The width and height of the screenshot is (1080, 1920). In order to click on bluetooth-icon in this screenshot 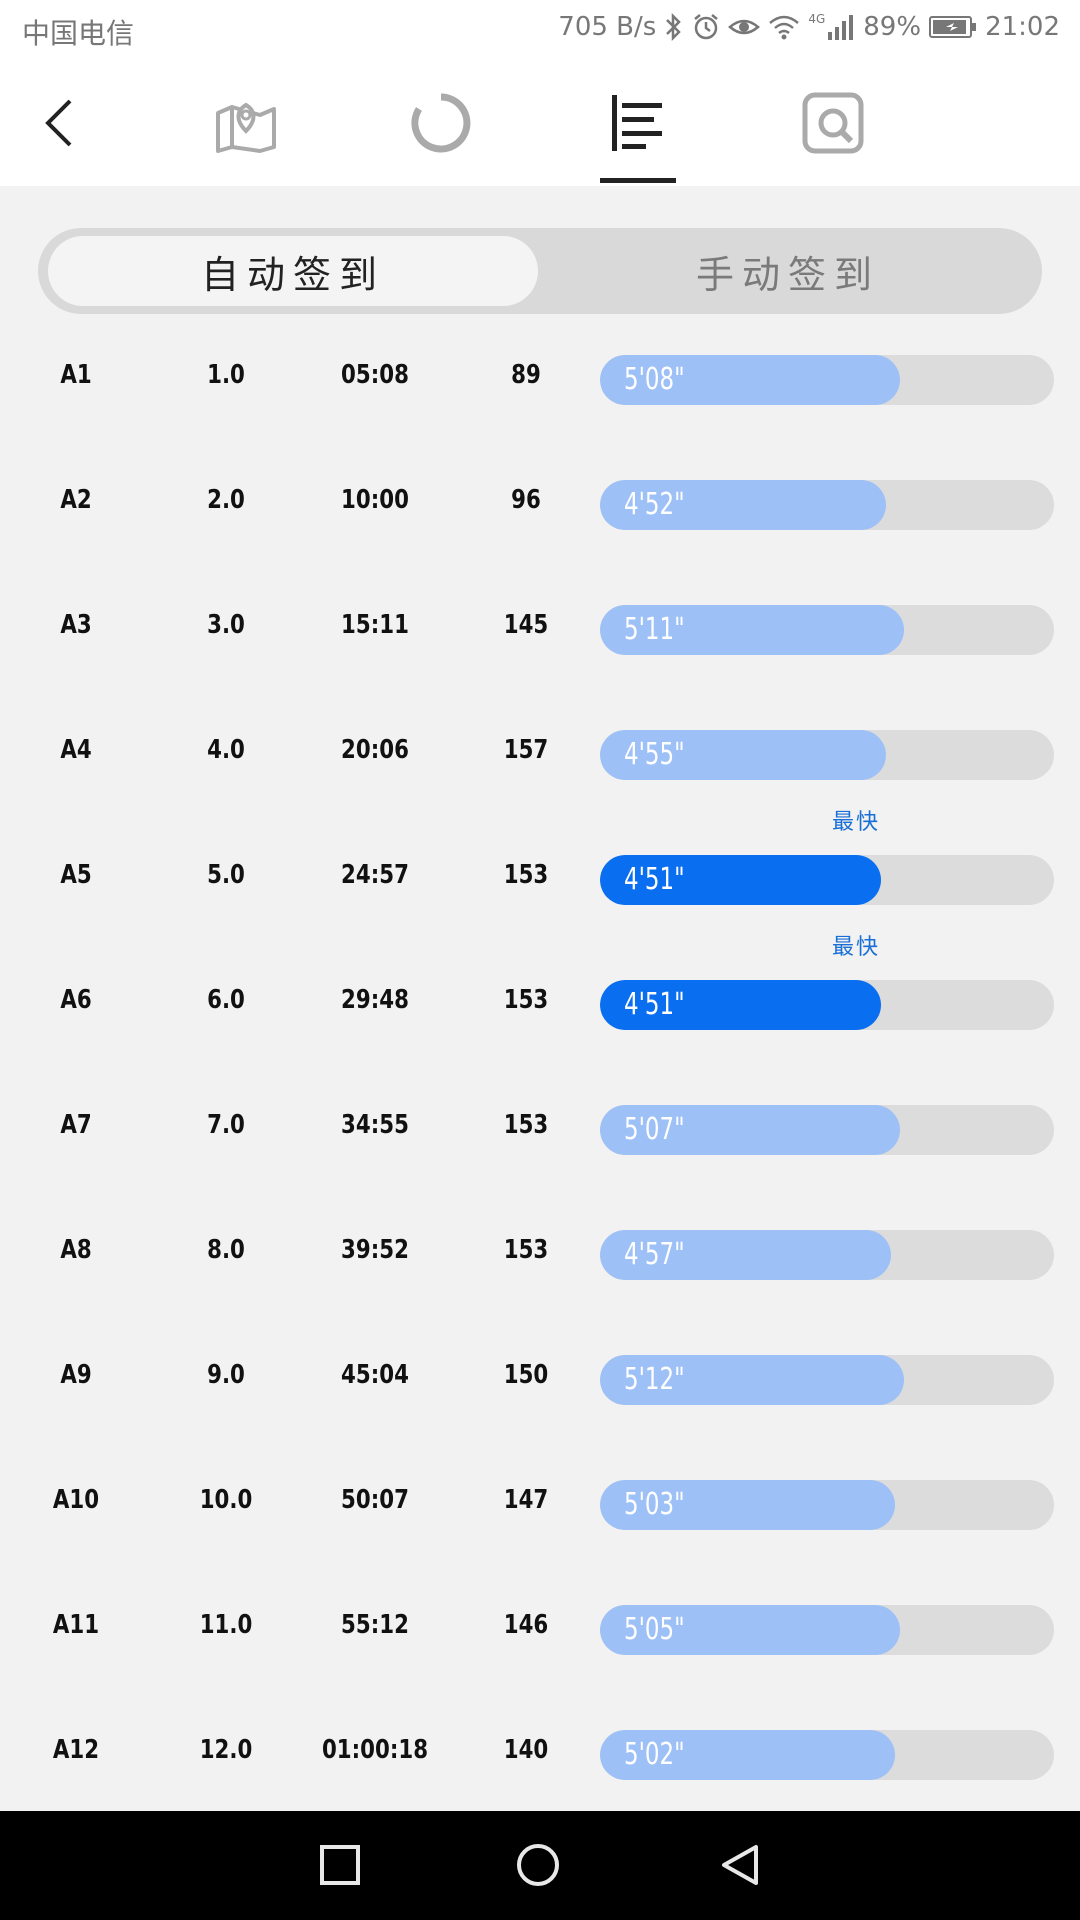, I will do `click(674, 27)`.